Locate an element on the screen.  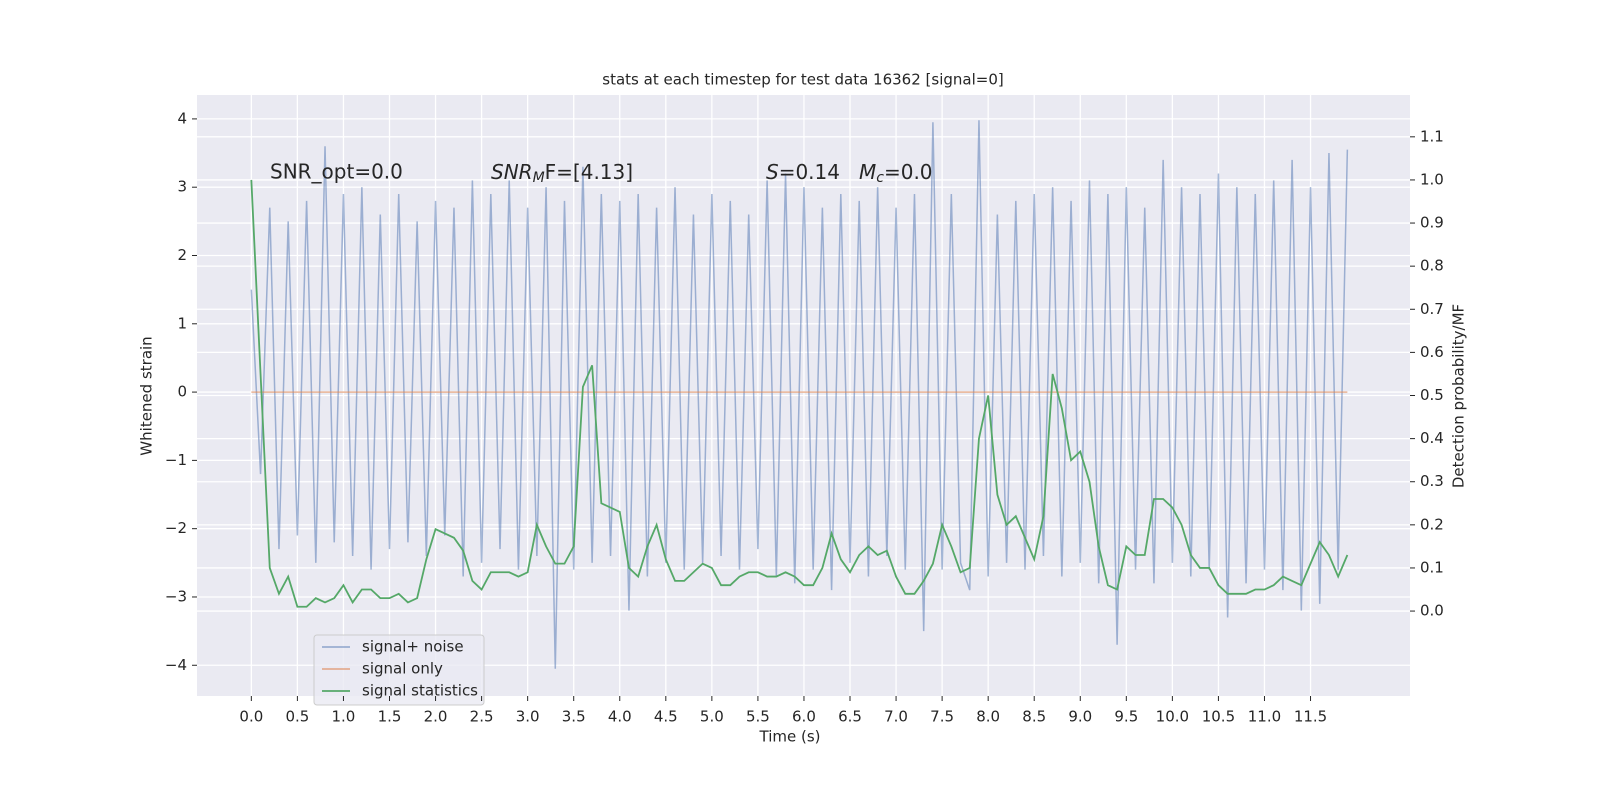
x-tick-label: 0.0 is located at coordinates (251, 717).